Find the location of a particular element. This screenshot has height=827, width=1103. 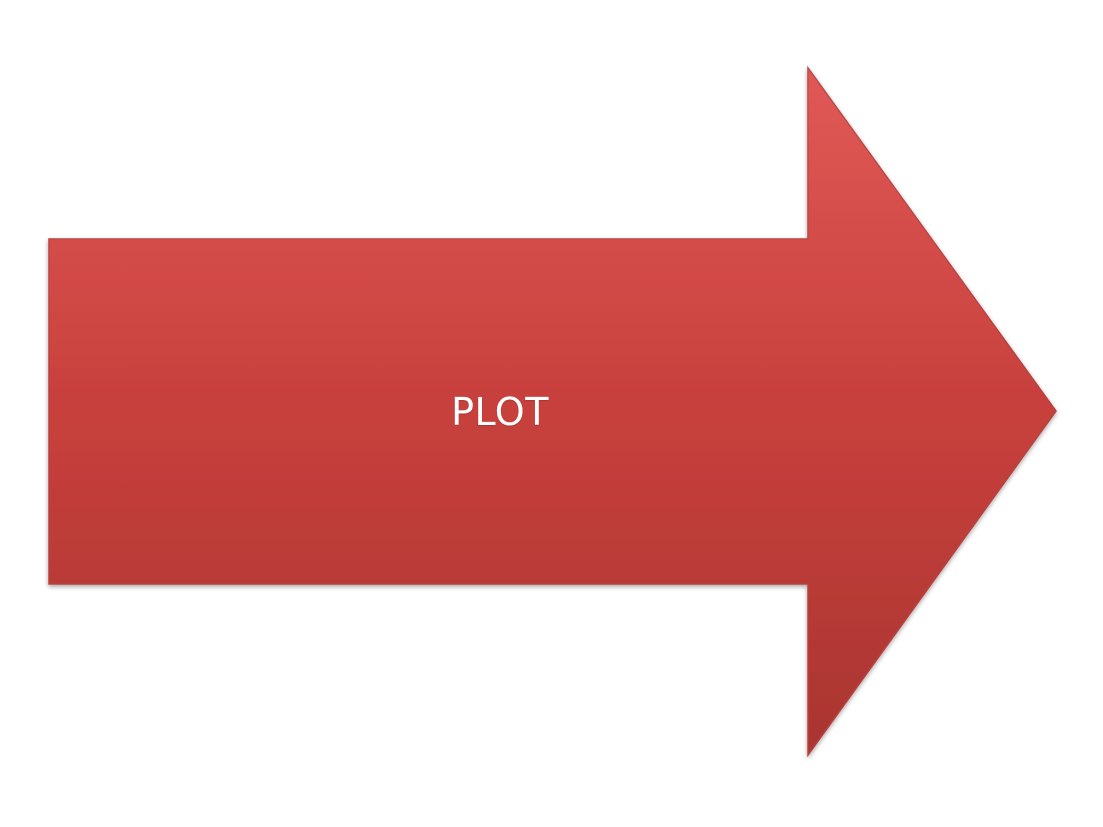

arrow-label: PLOT is located at coordinates (500, 412).